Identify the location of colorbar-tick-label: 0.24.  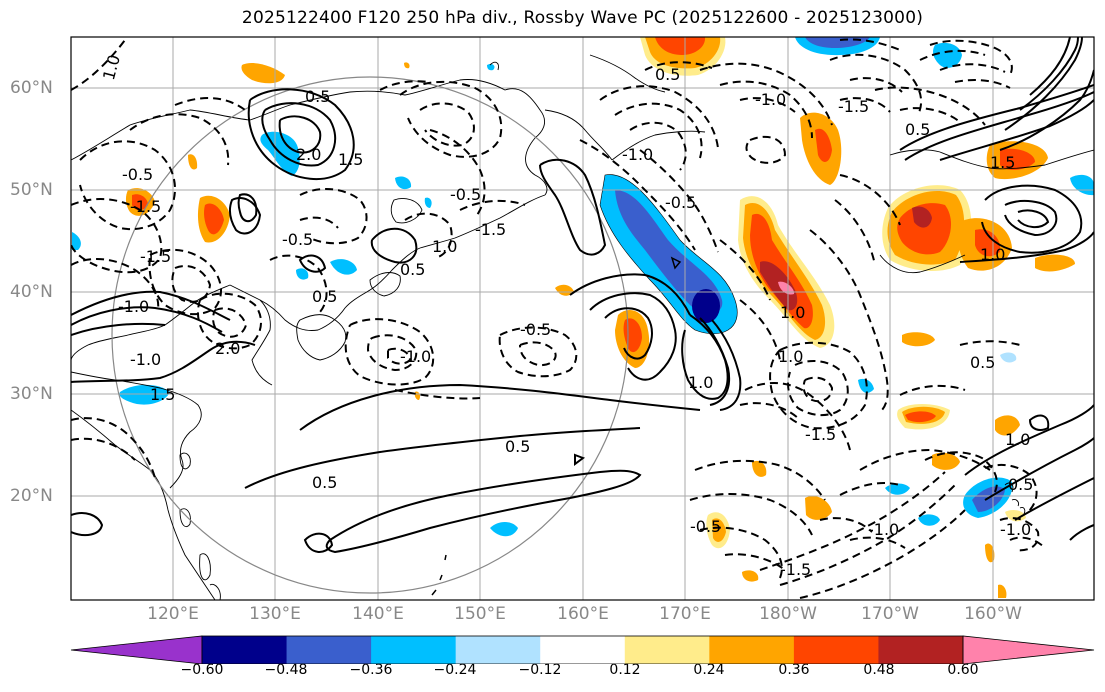
(709, 670).